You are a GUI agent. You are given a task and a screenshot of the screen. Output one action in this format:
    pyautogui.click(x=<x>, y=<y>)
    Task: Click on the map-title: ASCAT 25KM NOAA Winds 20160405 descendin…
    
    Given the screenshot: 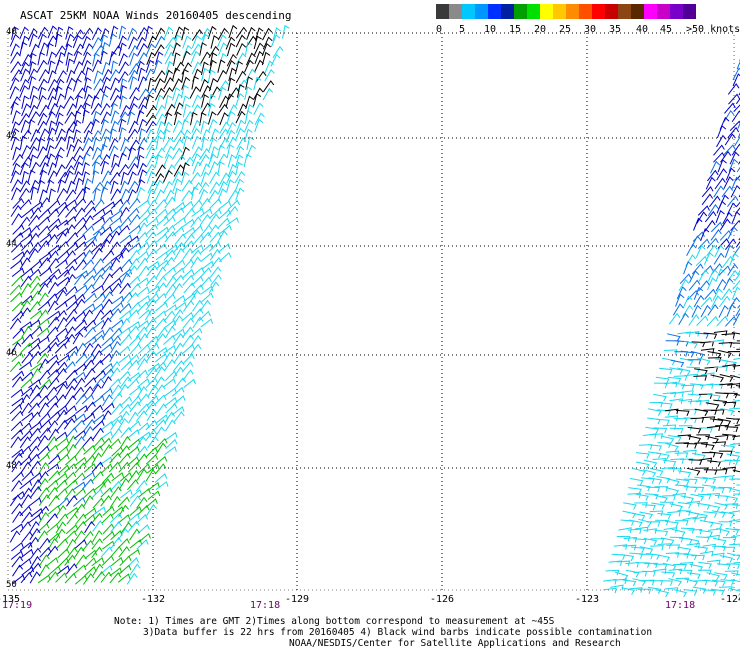 What is the action you would take?
    pyautogui.click(x=156, y=15)
    